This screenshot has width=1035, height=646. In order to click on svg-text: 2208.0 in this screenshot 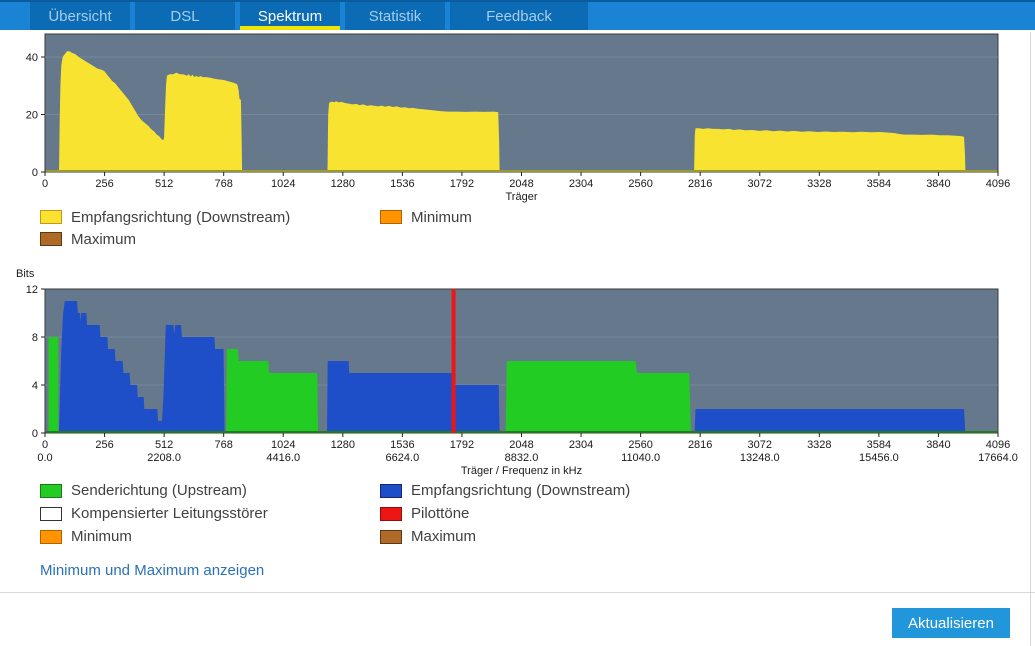, I will do `click(164, 458)`.